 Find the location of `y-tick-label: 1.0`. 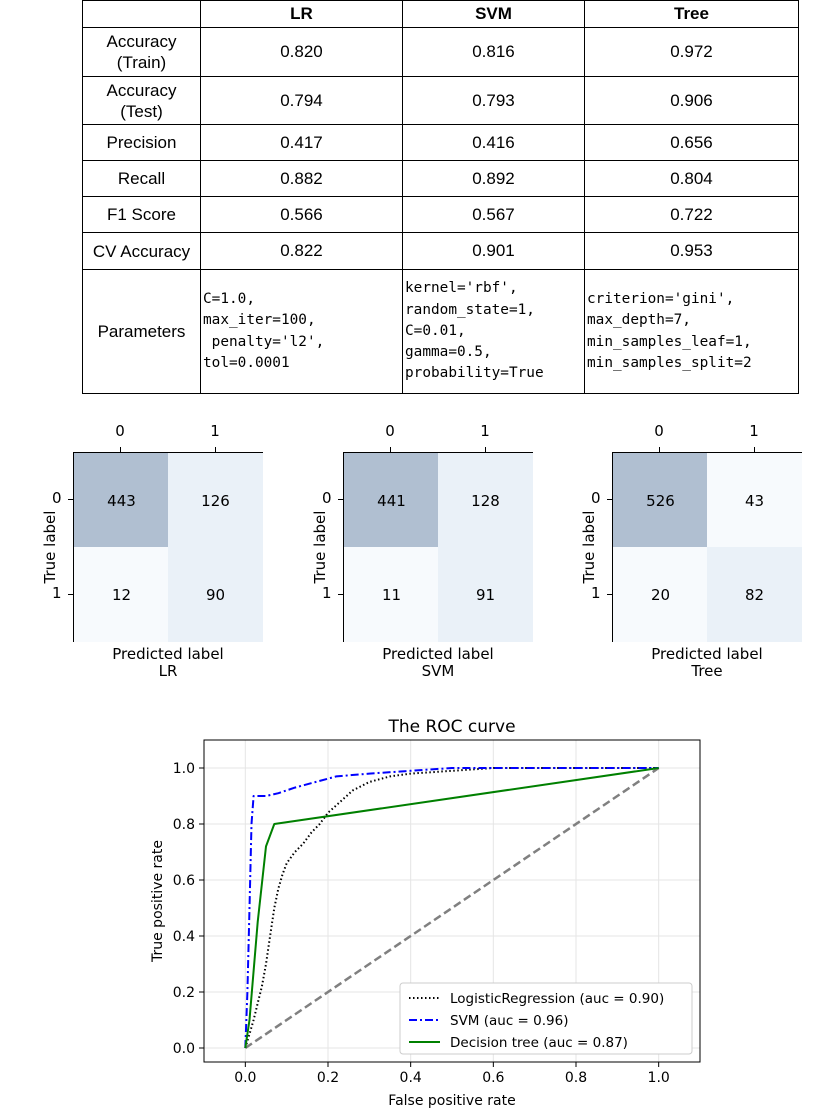

y-tick-label: 1.0 is located at coordinates (184, 769).